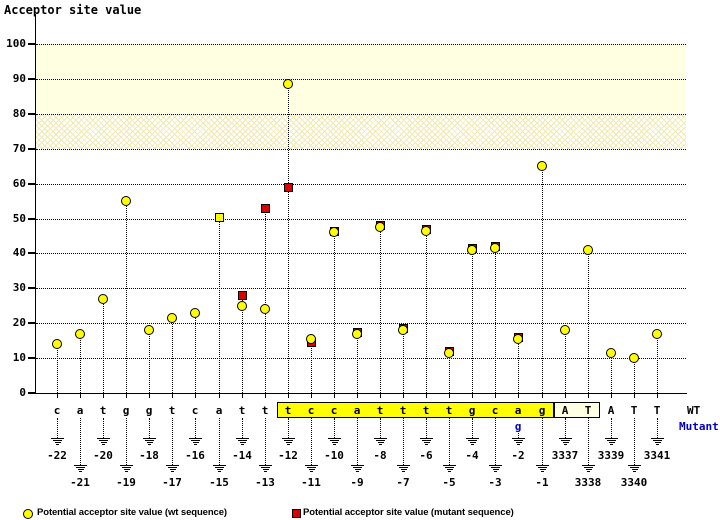 Image resolution: width=720 pixels, height=520 pixels. I want to click on y-tick-label: 10, so click(19, 357).